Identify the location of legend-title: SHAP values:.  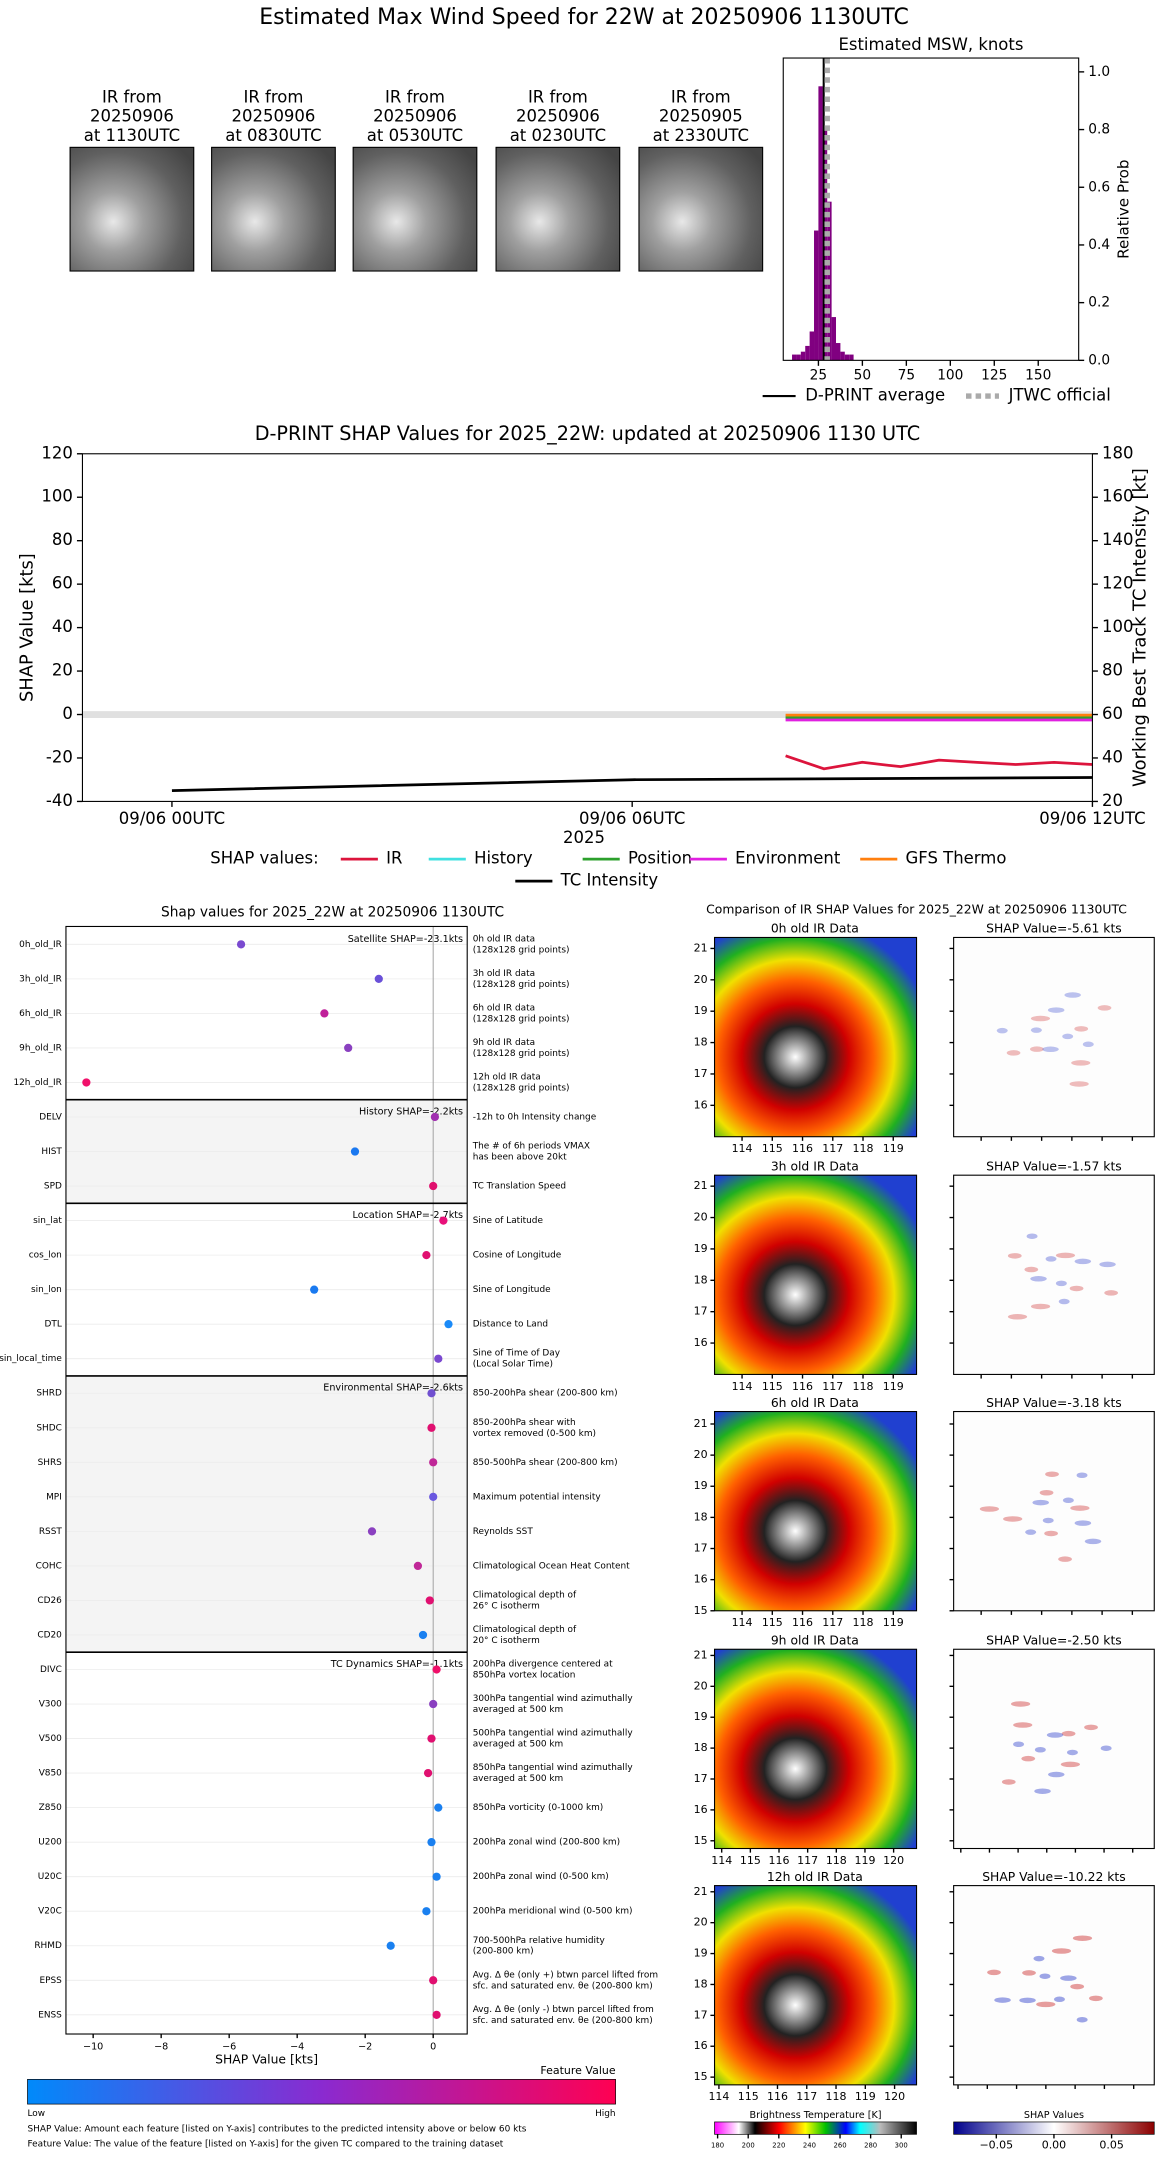
(264, 858).